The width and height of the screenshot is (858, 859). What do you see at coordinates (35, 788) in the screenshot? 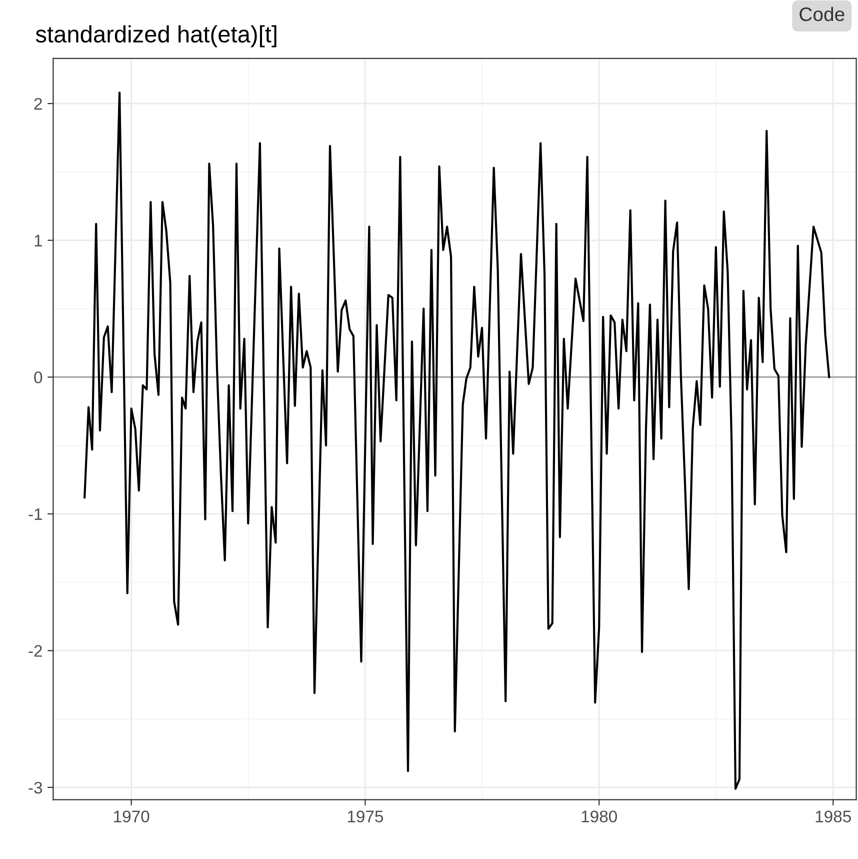
I see `y-tick-label: -3` at bounding box center [35, 788].